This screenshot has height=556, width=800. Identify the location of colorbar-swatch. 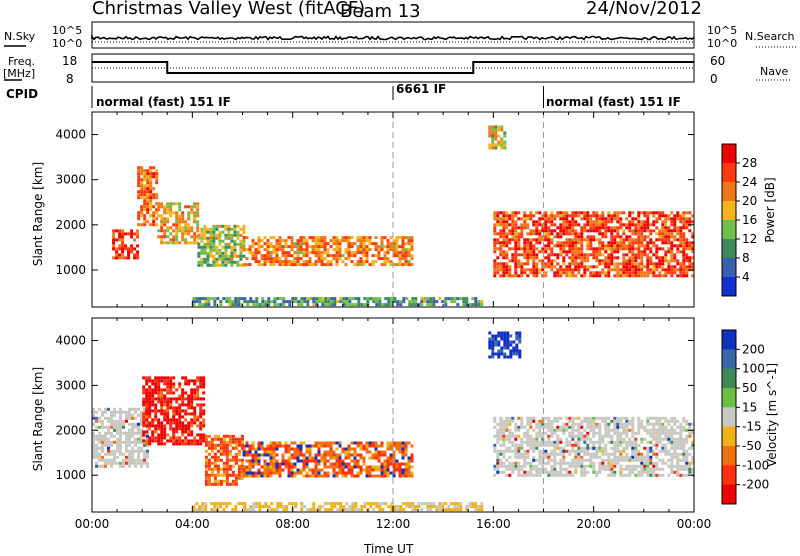
(729, 417).